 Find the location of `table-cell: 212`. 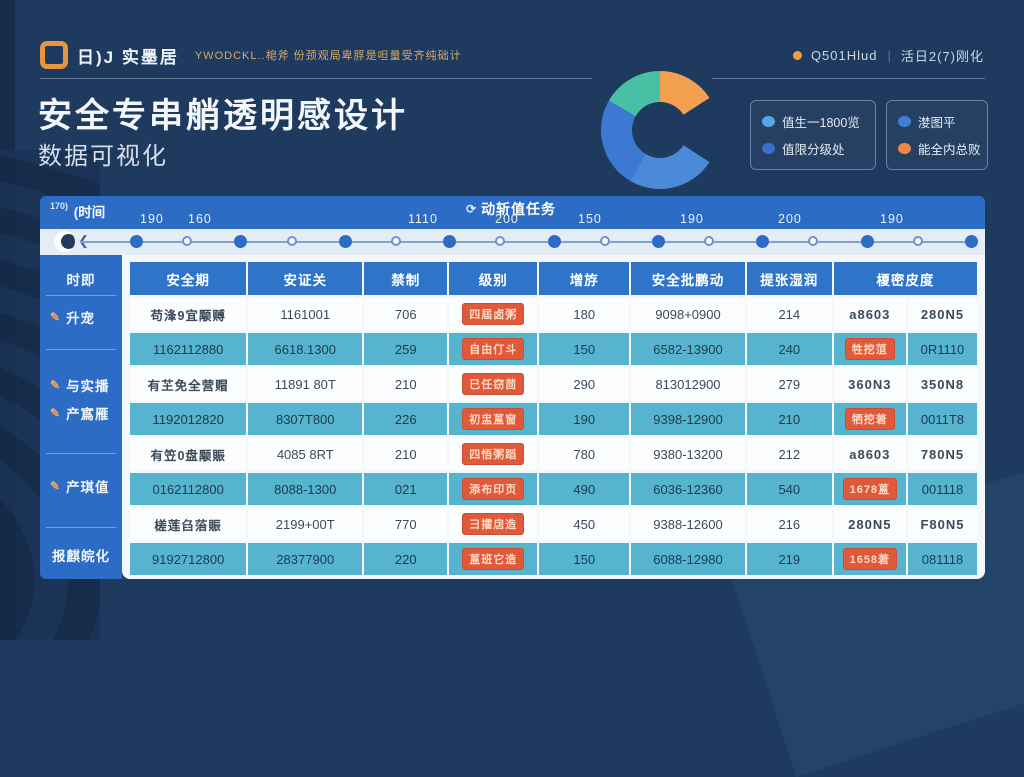

table-cell: 212 is located at coordinates (789, 454).